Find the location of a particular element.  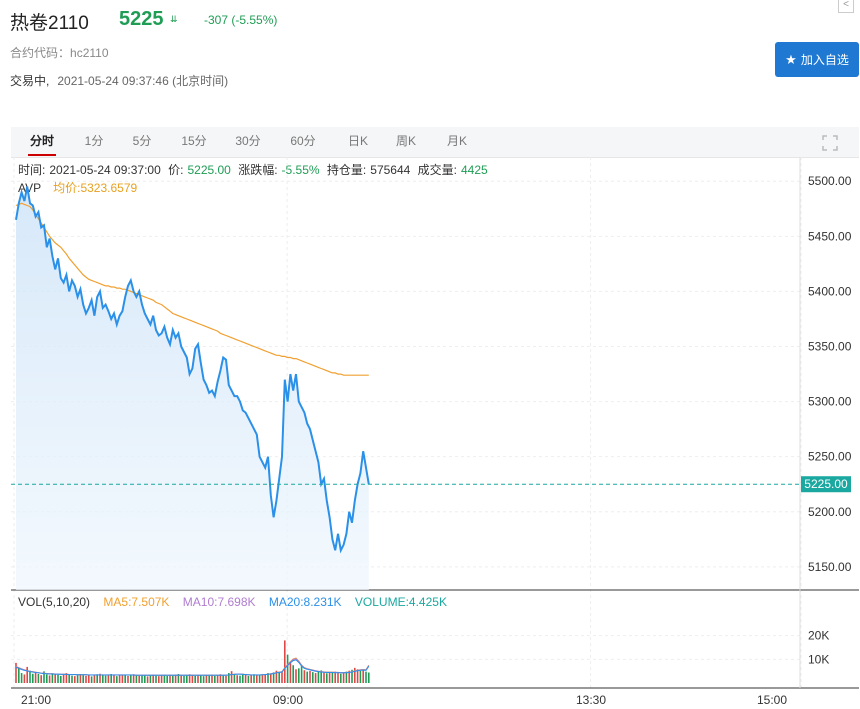

y-tick-label: 5400.00 is located at coordinates (830, 291).